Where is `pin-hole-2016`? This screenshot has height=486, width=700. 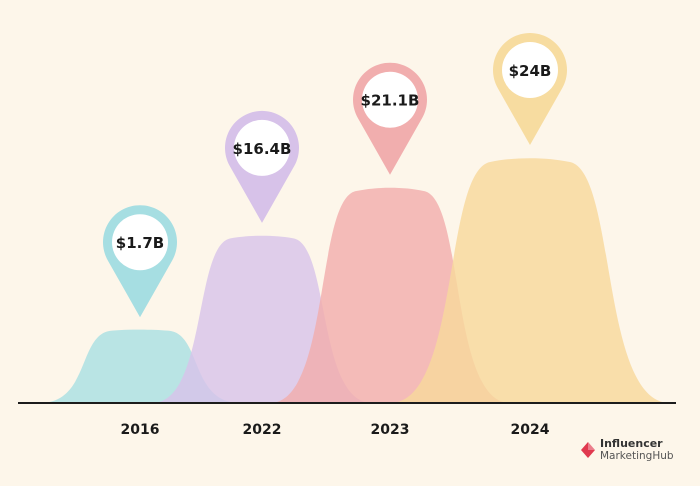 pin-hole-2016 is located at coordinates (140, 242).